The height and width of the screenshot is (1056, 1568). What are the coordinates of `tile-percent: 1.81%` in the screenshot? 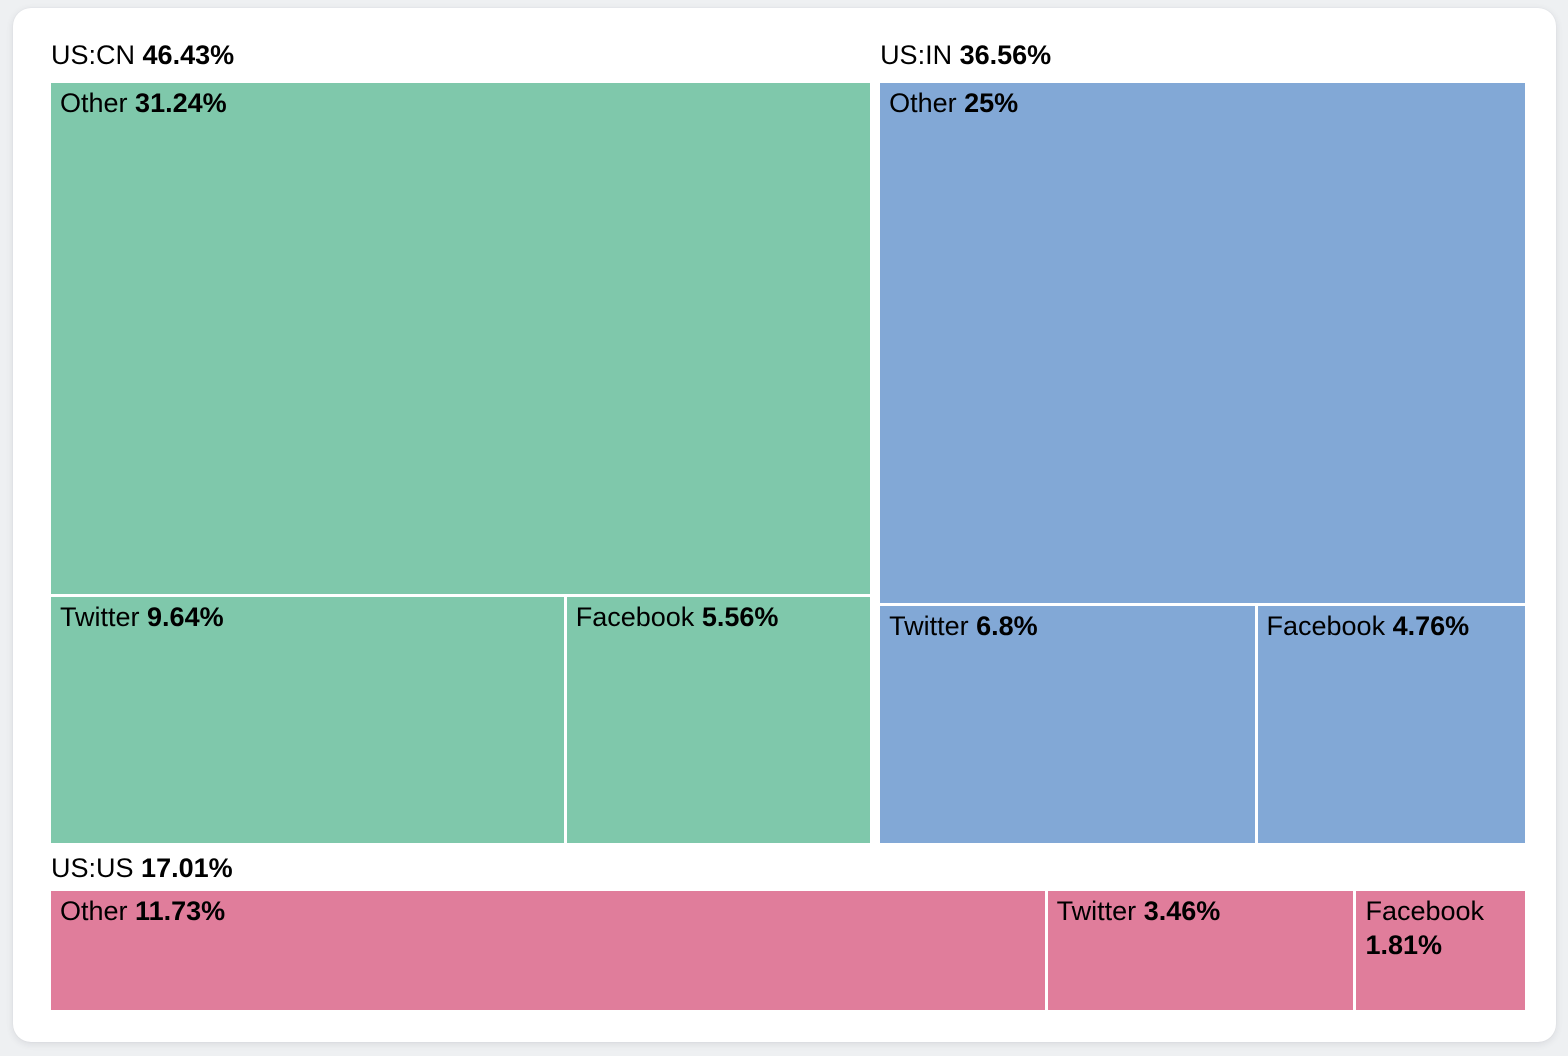 It's located at (1404, 945).